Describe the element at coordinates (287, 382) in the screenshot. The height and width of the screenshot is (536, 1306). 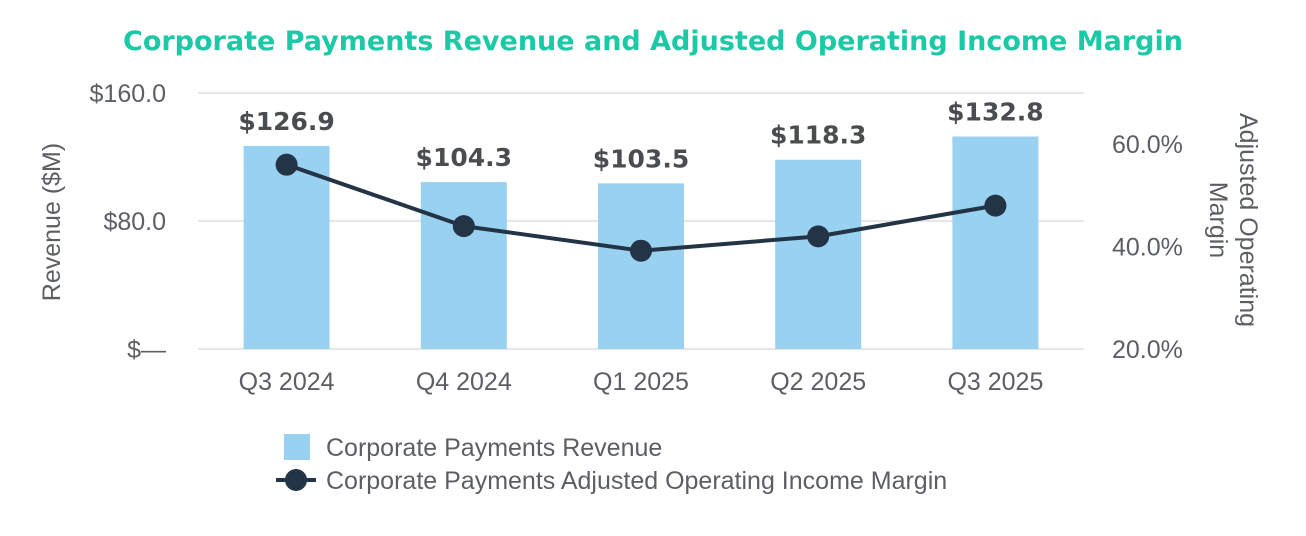
I see `x-tick-label: Q3 2024` at that location.